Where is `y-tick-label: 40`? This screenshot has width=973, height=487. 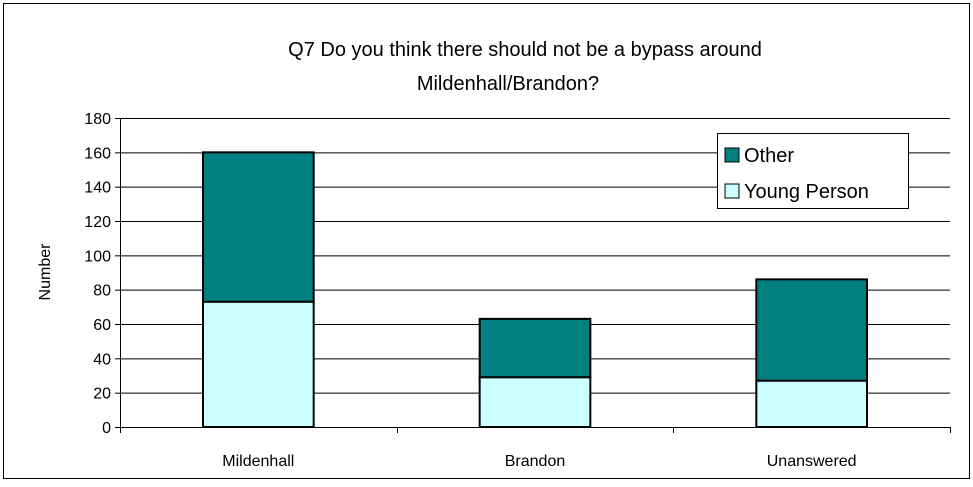 y-tick-label: 40 is located at coordinates (102, 359).